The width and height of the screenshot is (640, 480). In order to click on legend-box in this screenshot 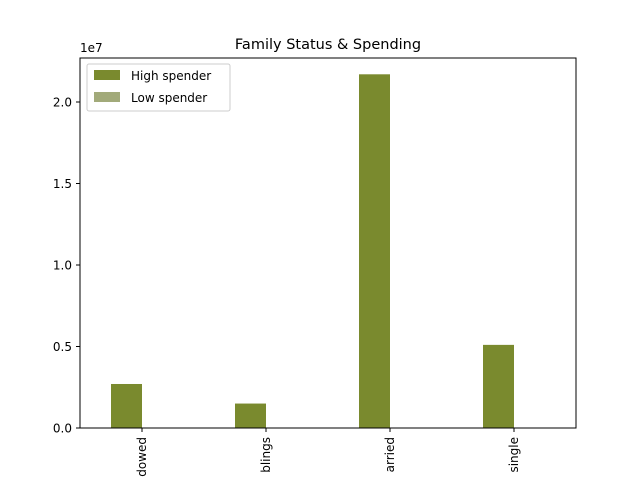, I will do `click(158, 87)`.